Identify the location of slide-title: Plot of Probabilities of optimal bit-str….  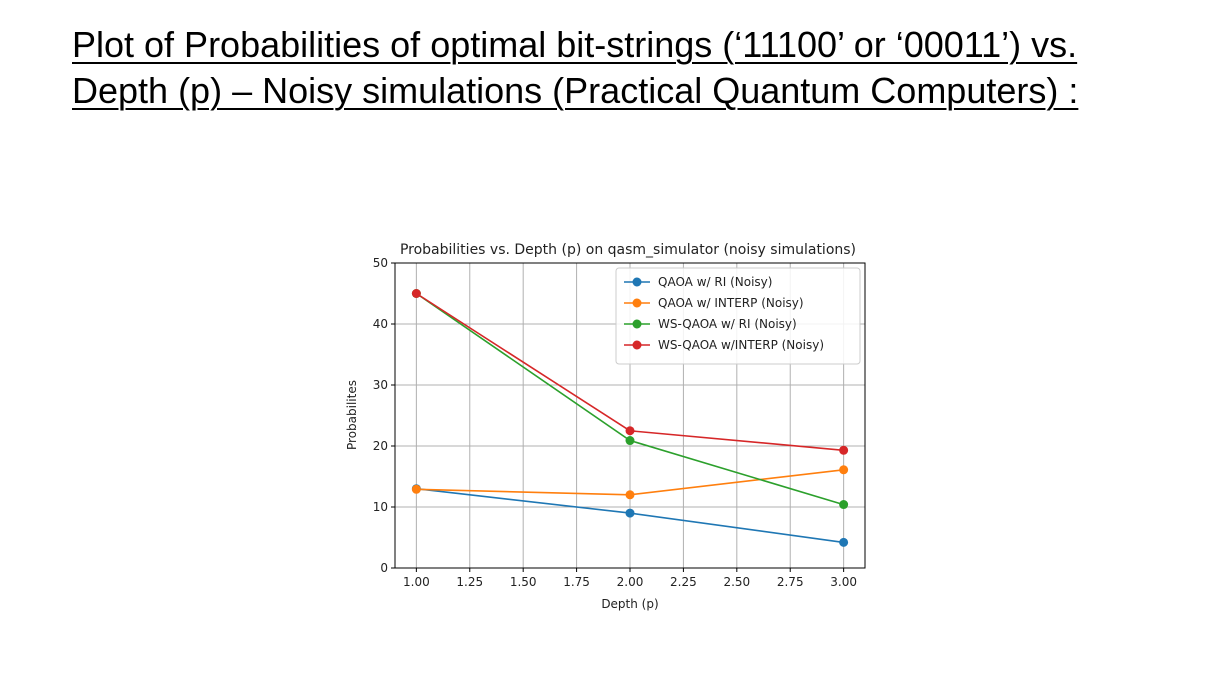
(575, 67).